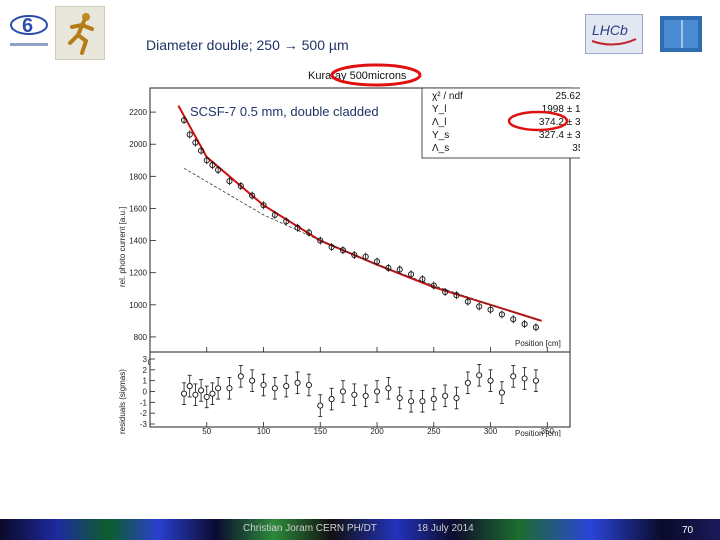 The image size is (720, 540). I want to click on stats-value: 35 ± 0, so click(576, 148).